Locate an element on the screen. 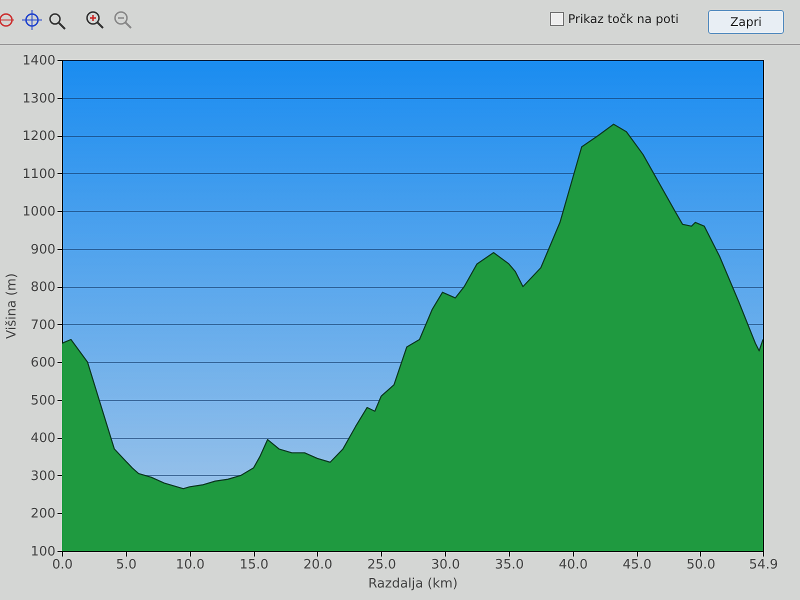 This screenshot has height=600, width=800. y-tick-label: 1400 is located at coordinates (39, 61).